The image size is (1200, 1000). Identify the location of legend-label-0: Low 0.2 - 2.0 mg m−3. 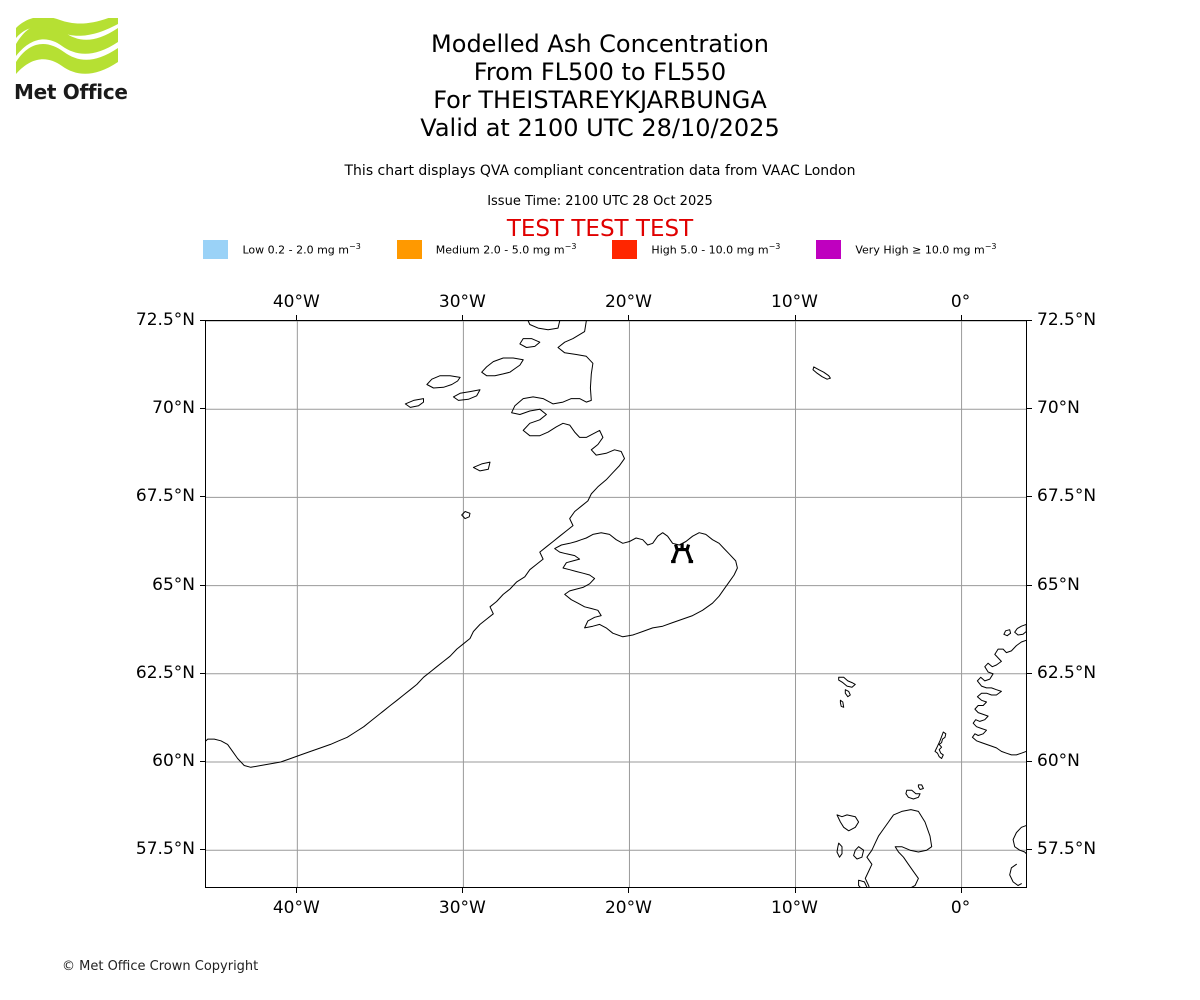
(301, 249).